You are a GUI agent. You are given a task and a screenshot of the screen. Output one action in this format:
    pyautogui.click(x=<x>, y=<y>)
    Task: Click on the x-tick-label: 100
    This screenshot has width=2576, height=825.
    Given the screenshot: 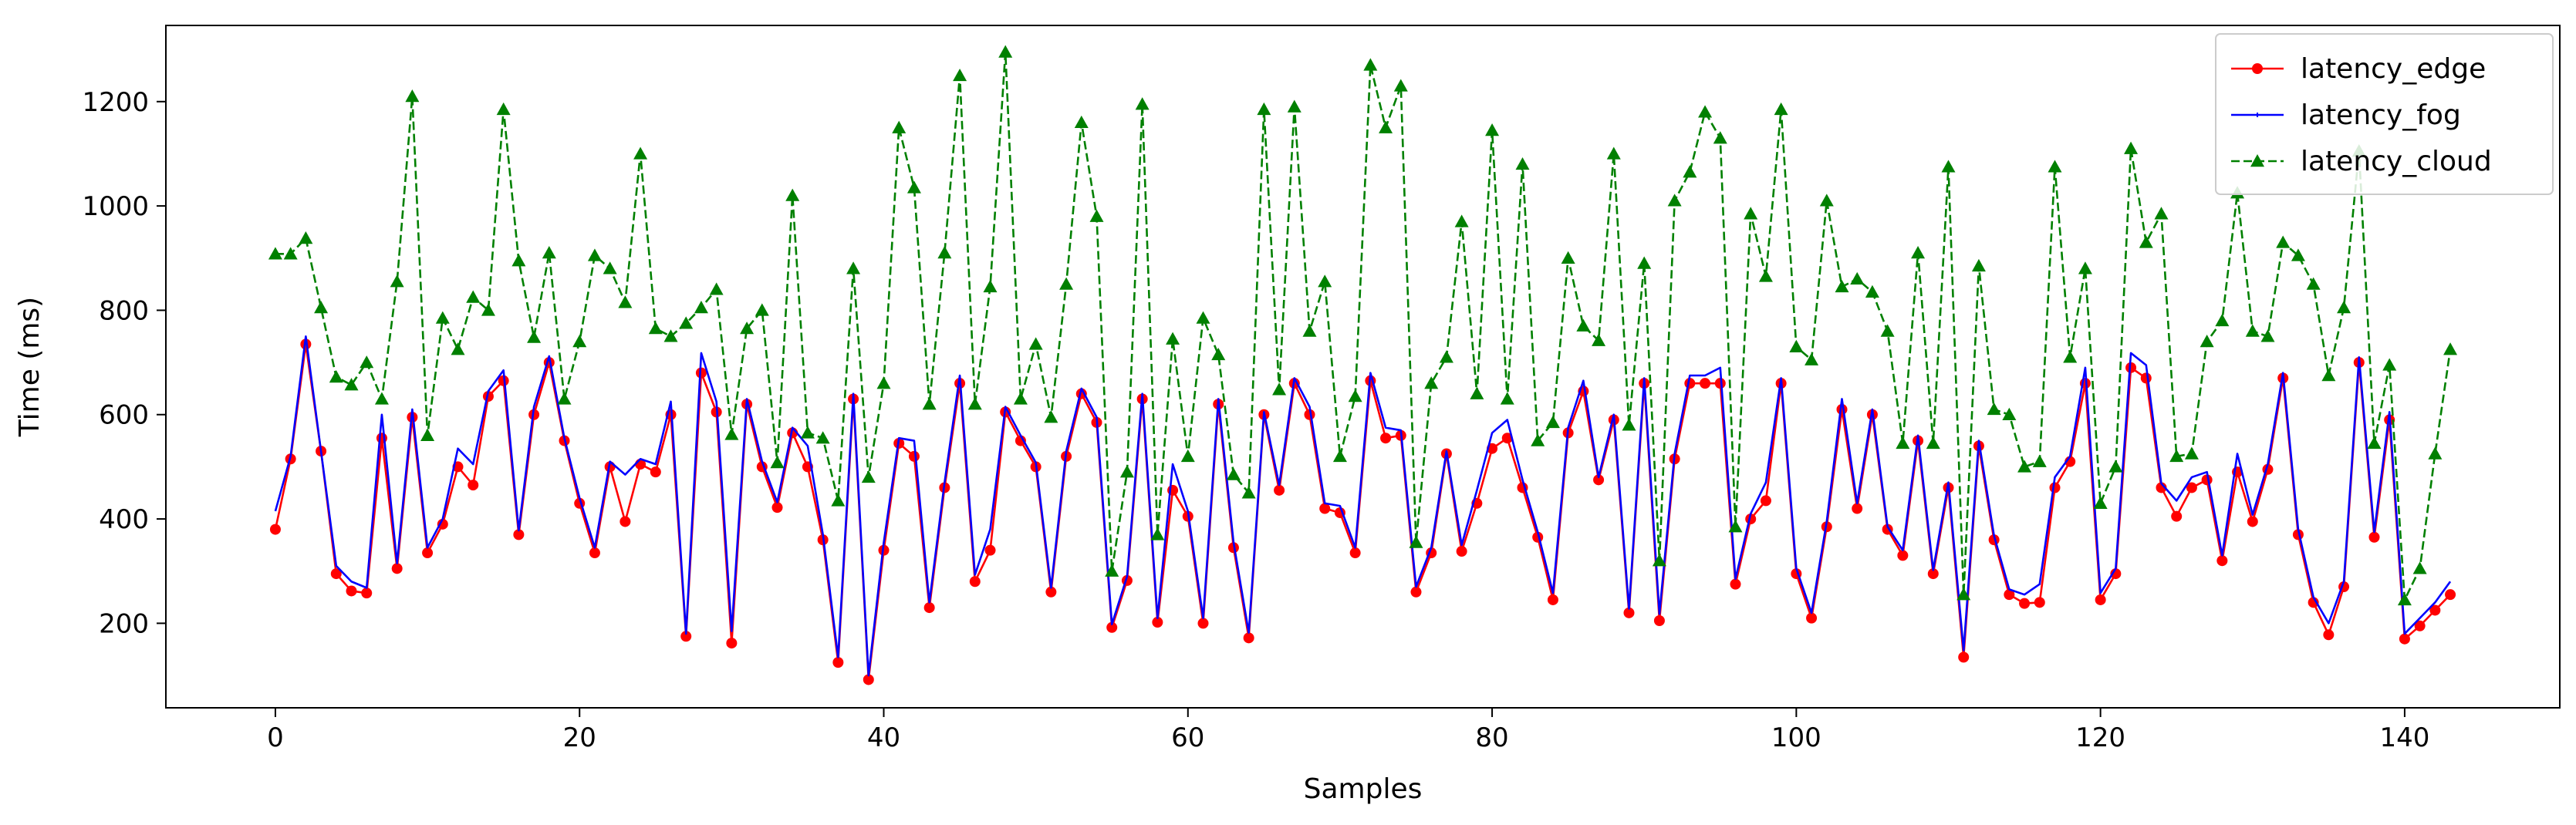 What is the action you would take?
    pyautogui.click(x=1796, y=737)
    